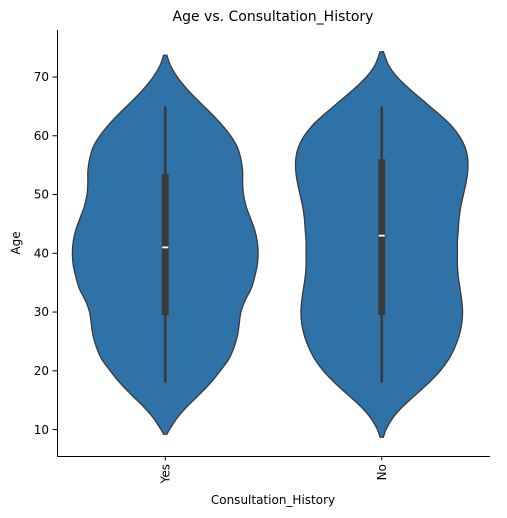 The width and height of the screenshot is (507, 518). Describe the element at coordinates (273, 17) in the screenshot. I see `chart-title: Age vs. Consultation_History` at that location.